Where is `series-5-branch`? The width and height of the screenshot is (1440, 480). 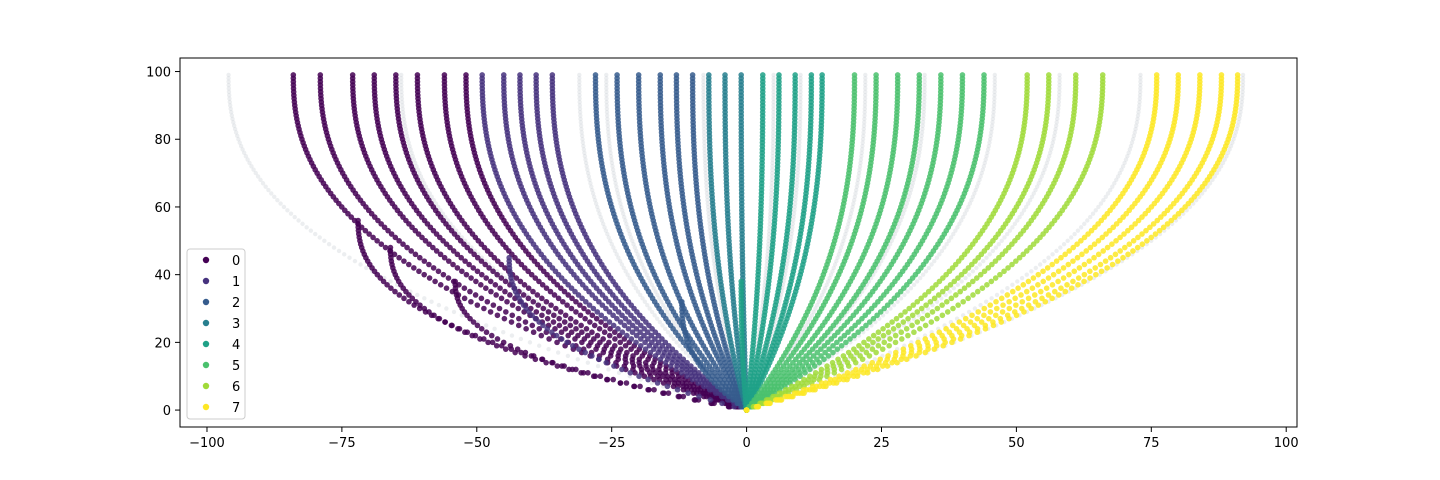
series-5-branch is located at coordinates (800, 242).